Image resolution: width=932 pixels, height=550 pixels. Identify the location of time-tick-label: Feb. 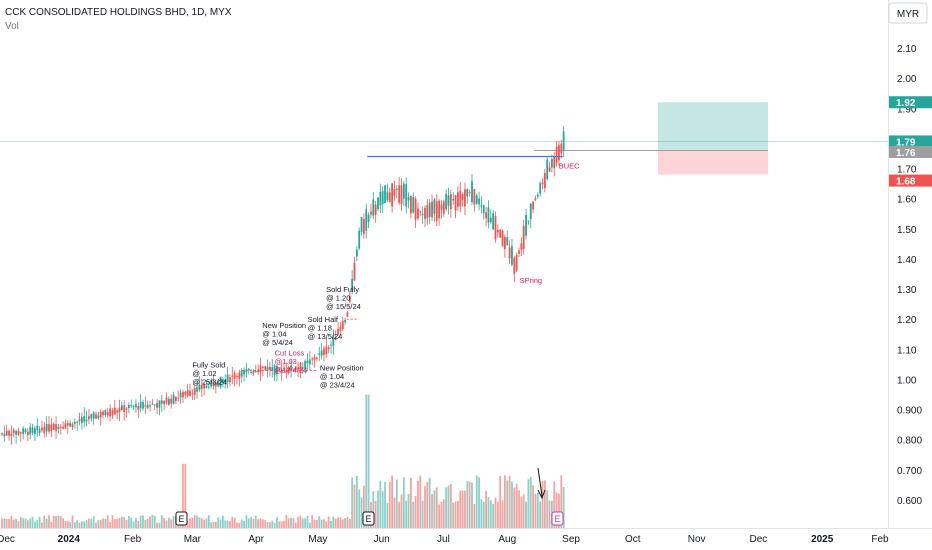
(133, 539).